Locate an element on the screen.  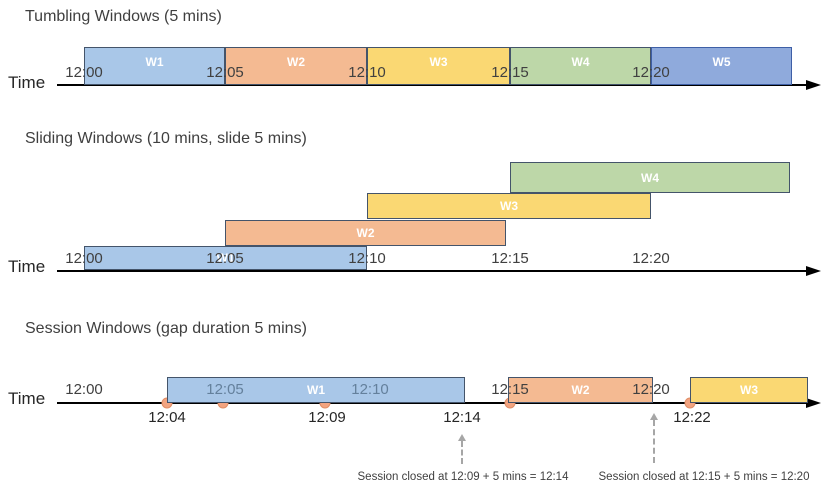
sliding-windows-title: Sliding Windows (10 mins, slide 5 mins) is located at coordinates (166, 138).